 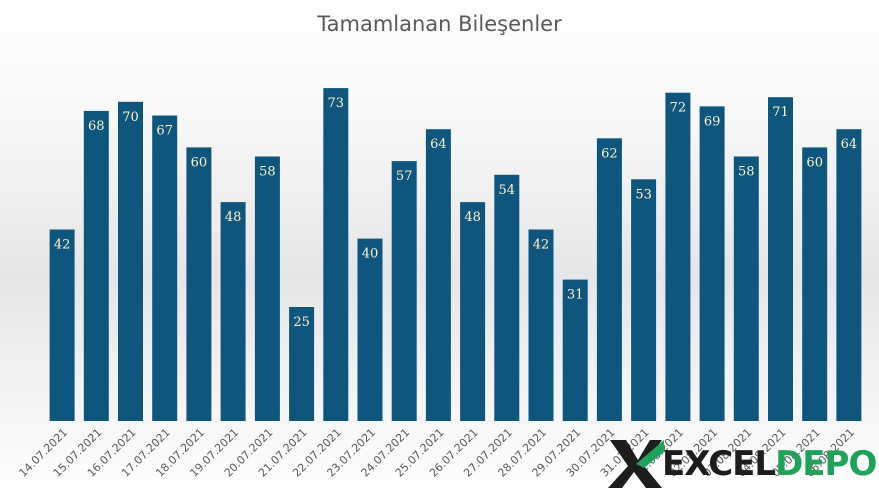 What do you see at coordinates (370, 254) in the screenshot?
I see `data-label: 40` at bounding box center [370, 254].